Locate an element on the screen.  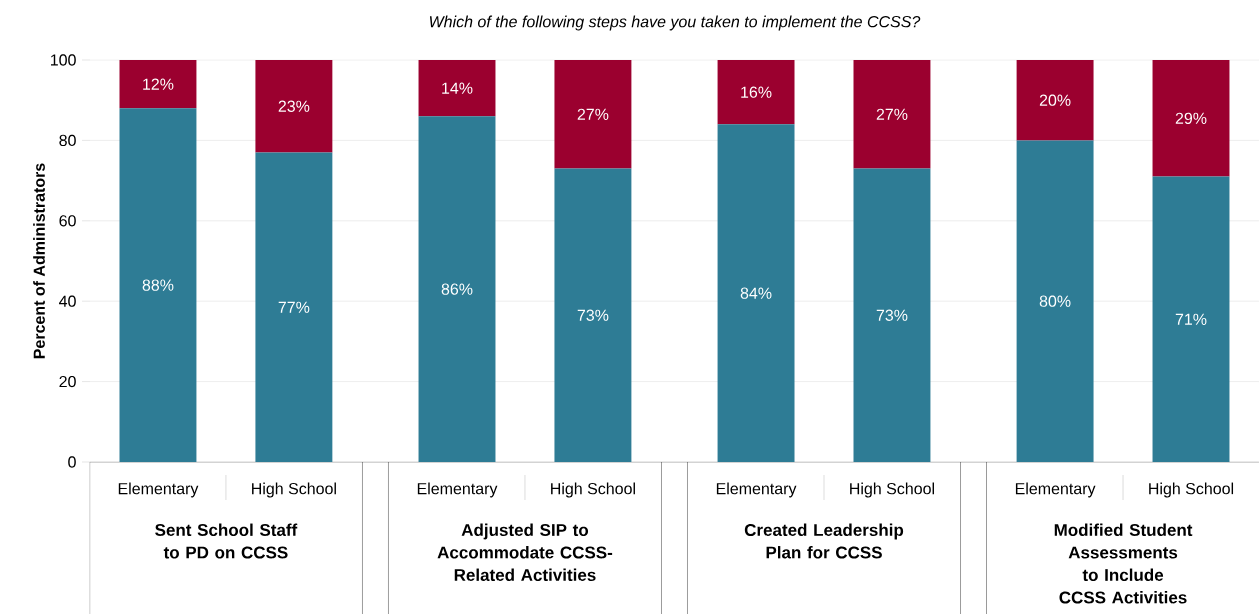
data-label: 20% is located at coordinates (1055, 100).